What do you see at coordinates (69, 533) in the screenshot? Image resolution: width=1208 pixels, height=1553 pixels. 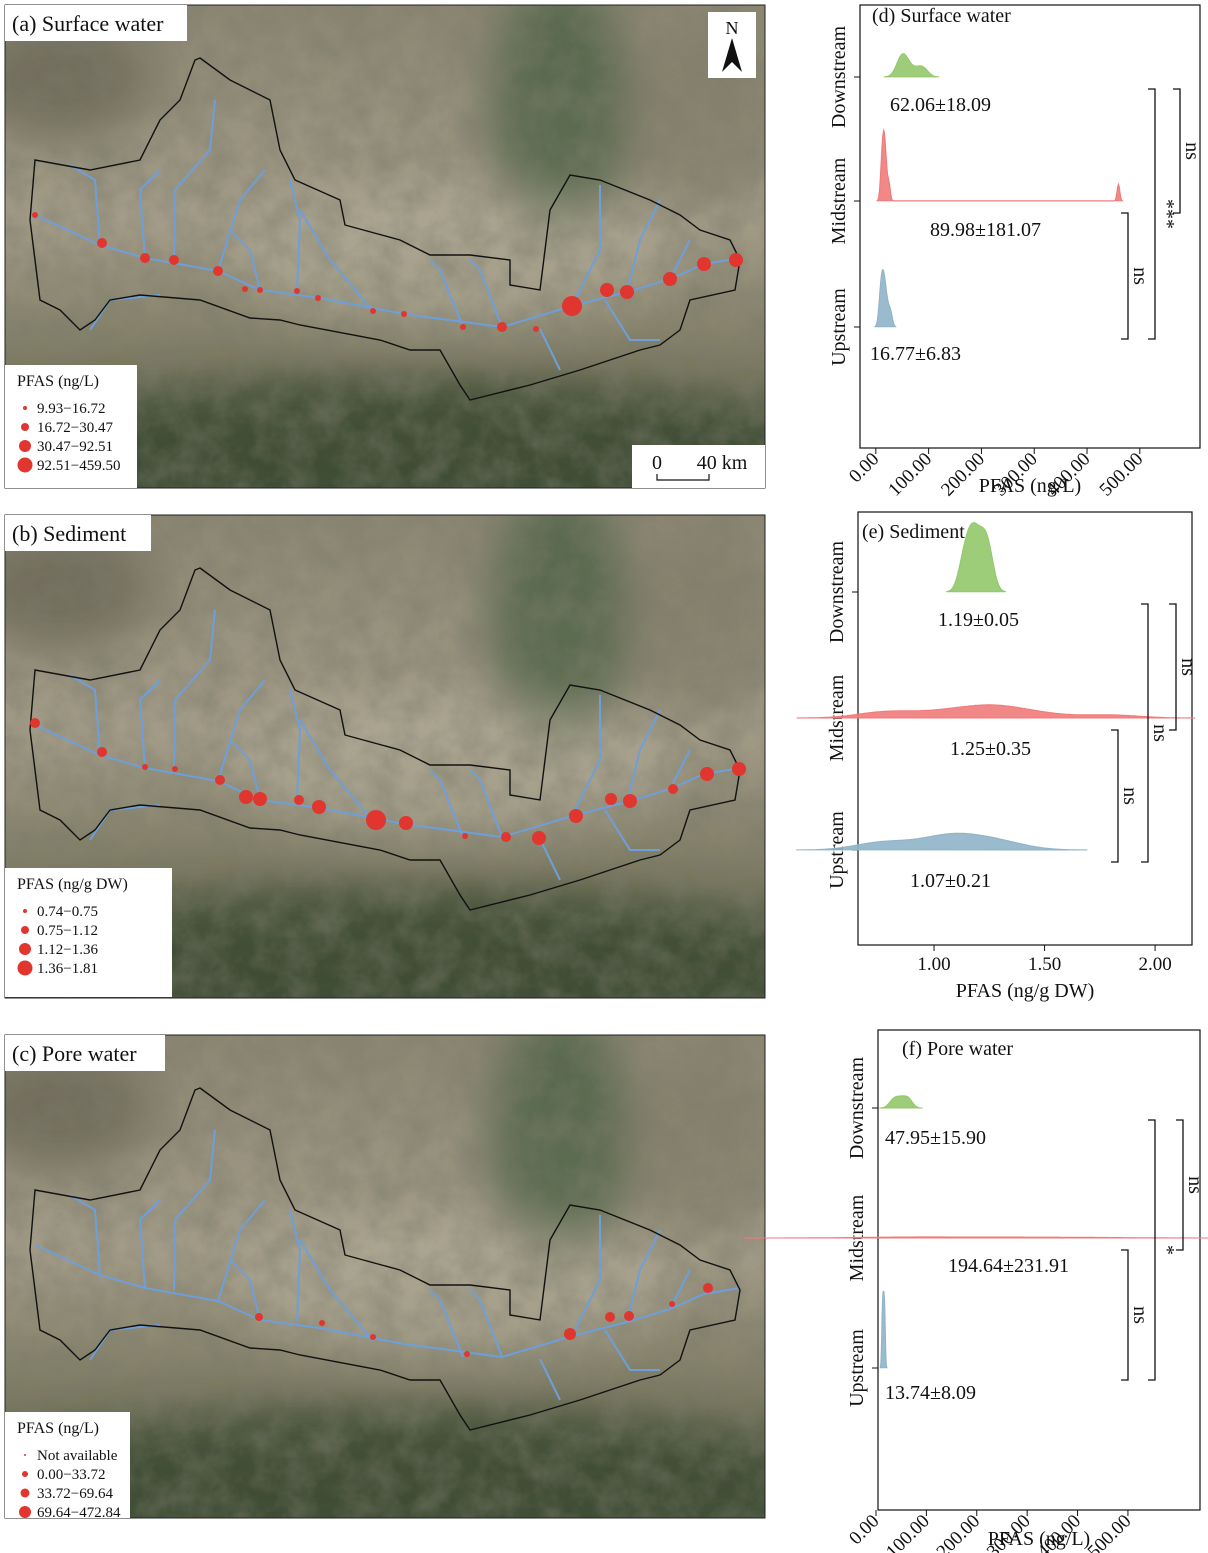 I see `map-title: (b) Sediment` at bounding box center [69, 533].